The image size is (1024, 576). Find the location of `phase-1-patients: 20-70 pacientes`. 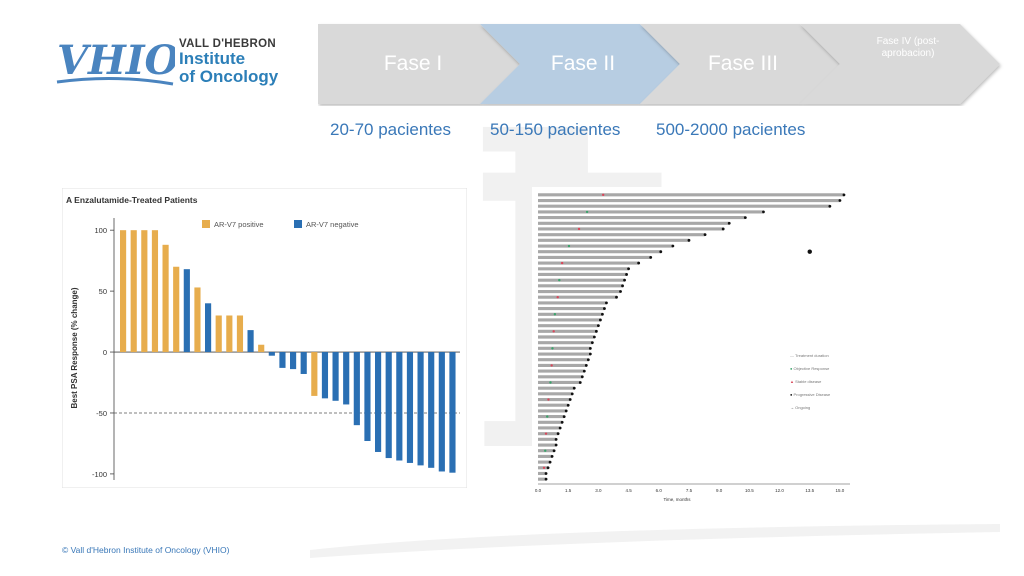

phase-1-patients: 20-70 pacientes is located at coordinates (390, 129).